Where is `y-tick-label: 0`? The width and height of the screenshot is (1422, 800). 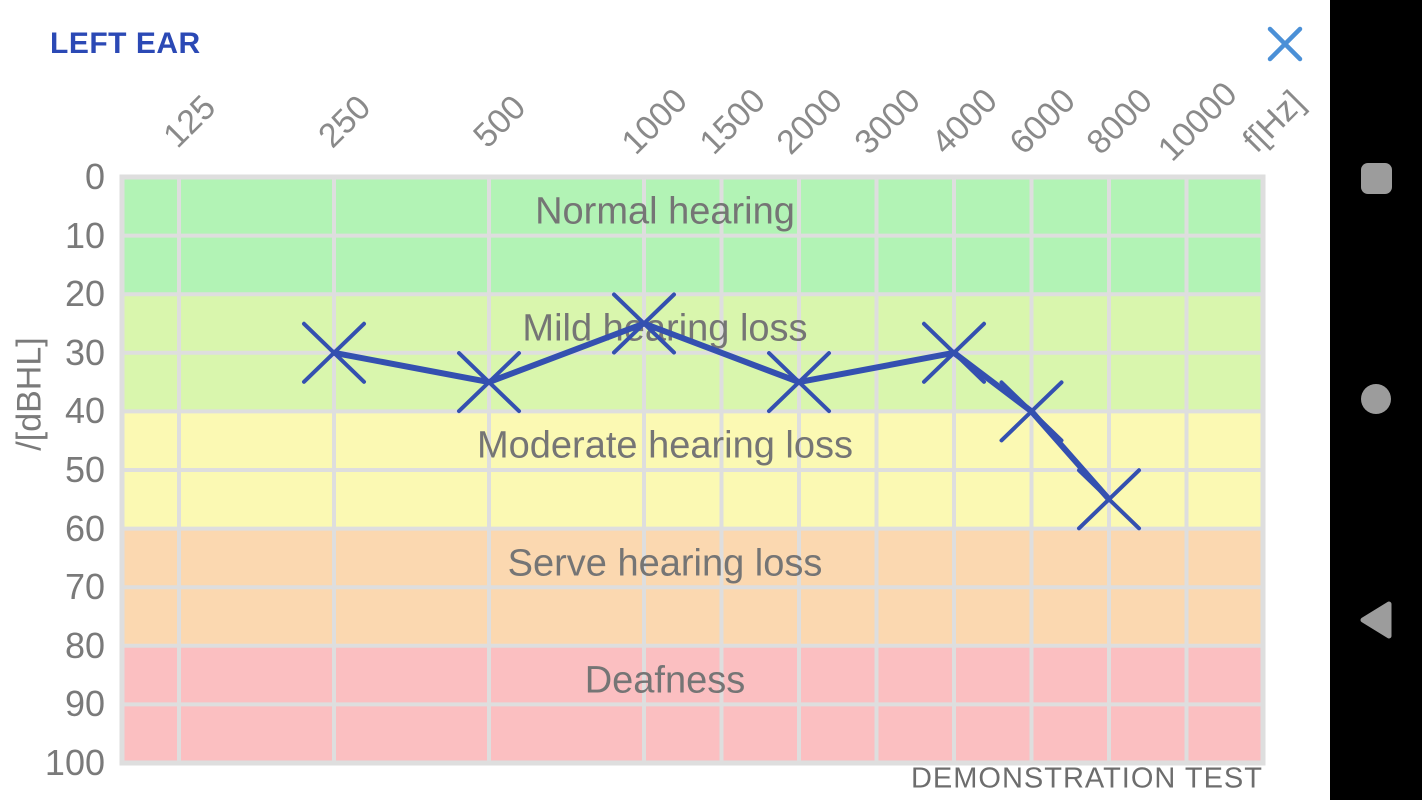 y-tick-label: 0 is located at coordinates (94, 176).